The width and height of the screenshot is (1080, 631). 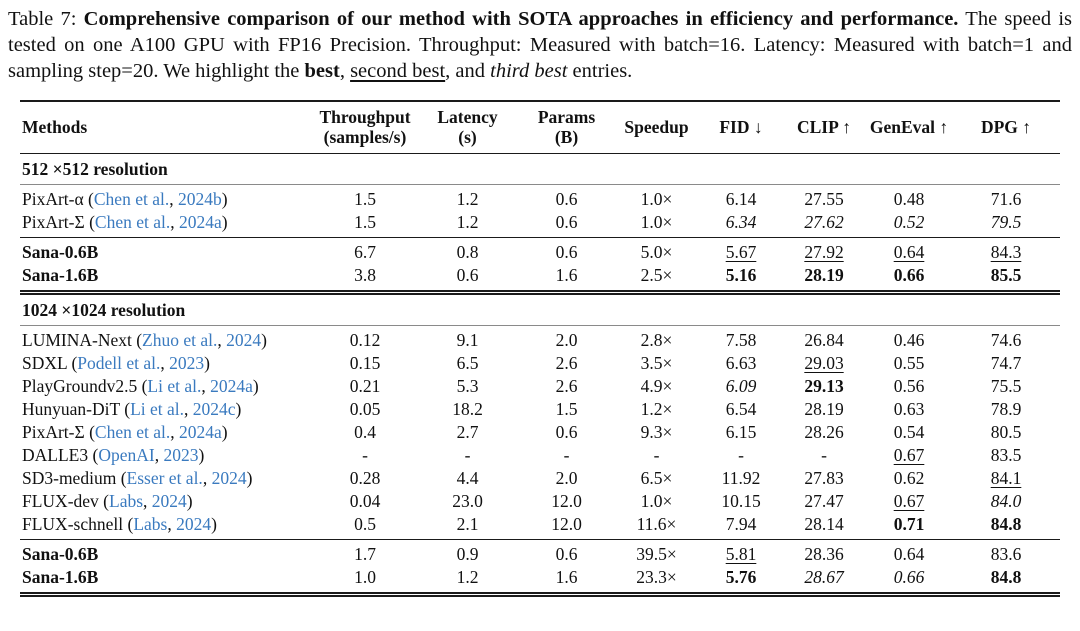 What do you see at coordinates (909, 127) in the screenshot?
I see `column-header-label: GenEval ↑` at bounding box center [909, 127].